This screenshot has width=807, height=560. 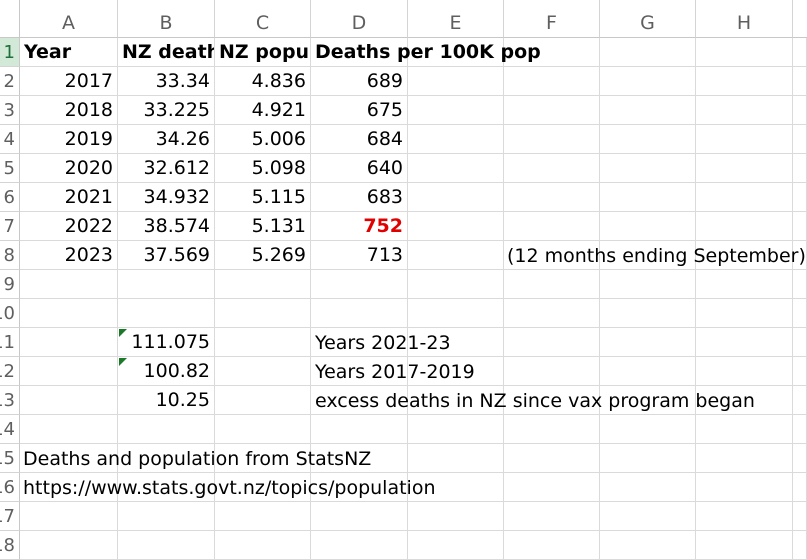 What do you see at coordinates (197, 458) in the screenshot?
I see `source-description: Deaths and population from StatsNZ` at bounding box center [197, 458].